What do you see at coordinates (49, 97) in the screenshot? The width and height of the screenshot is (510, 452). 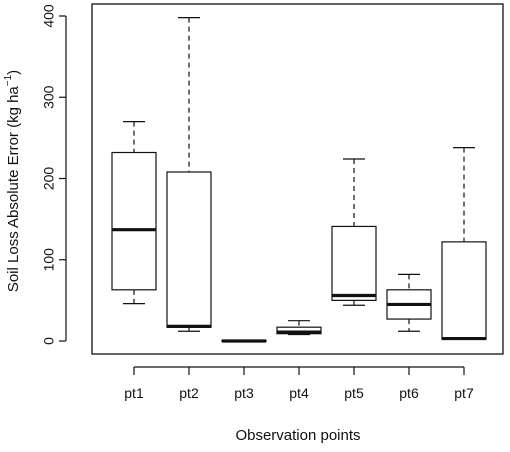 I see `y-tick-label: 300` at bounding box center [49, 97].